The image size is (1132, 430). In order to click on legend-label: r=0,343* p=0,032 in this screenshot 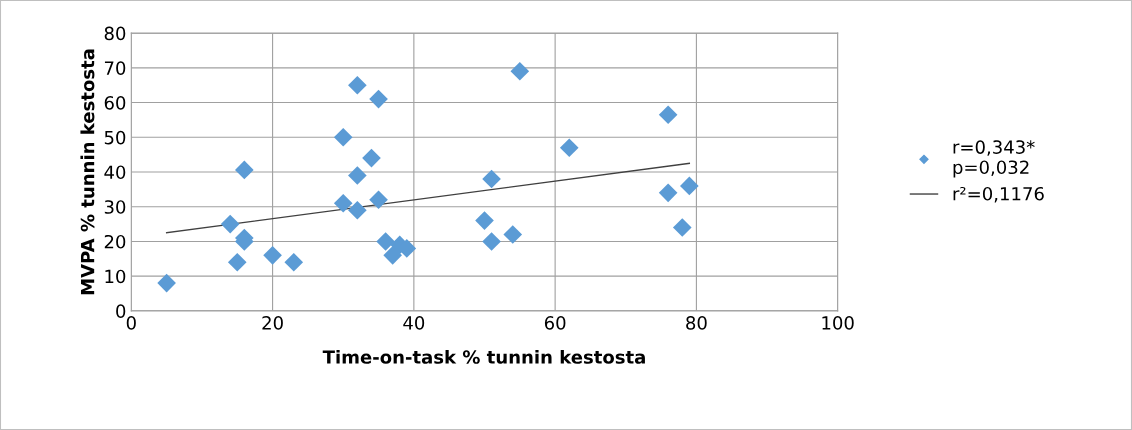, I will do `click(994, 159)`.